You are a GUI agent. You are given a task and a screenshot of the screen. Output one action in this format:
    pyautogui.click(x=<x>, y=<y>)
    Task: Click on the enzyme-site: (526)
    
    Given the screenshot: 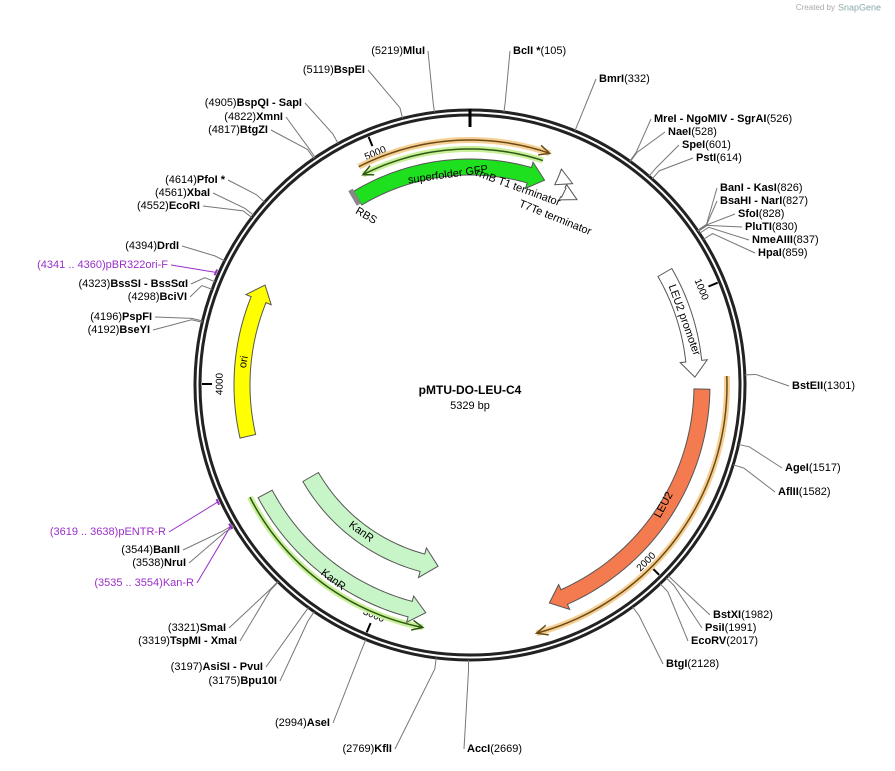 What is the action you would take?
    pyautogui.click(x=779, y=119)
    